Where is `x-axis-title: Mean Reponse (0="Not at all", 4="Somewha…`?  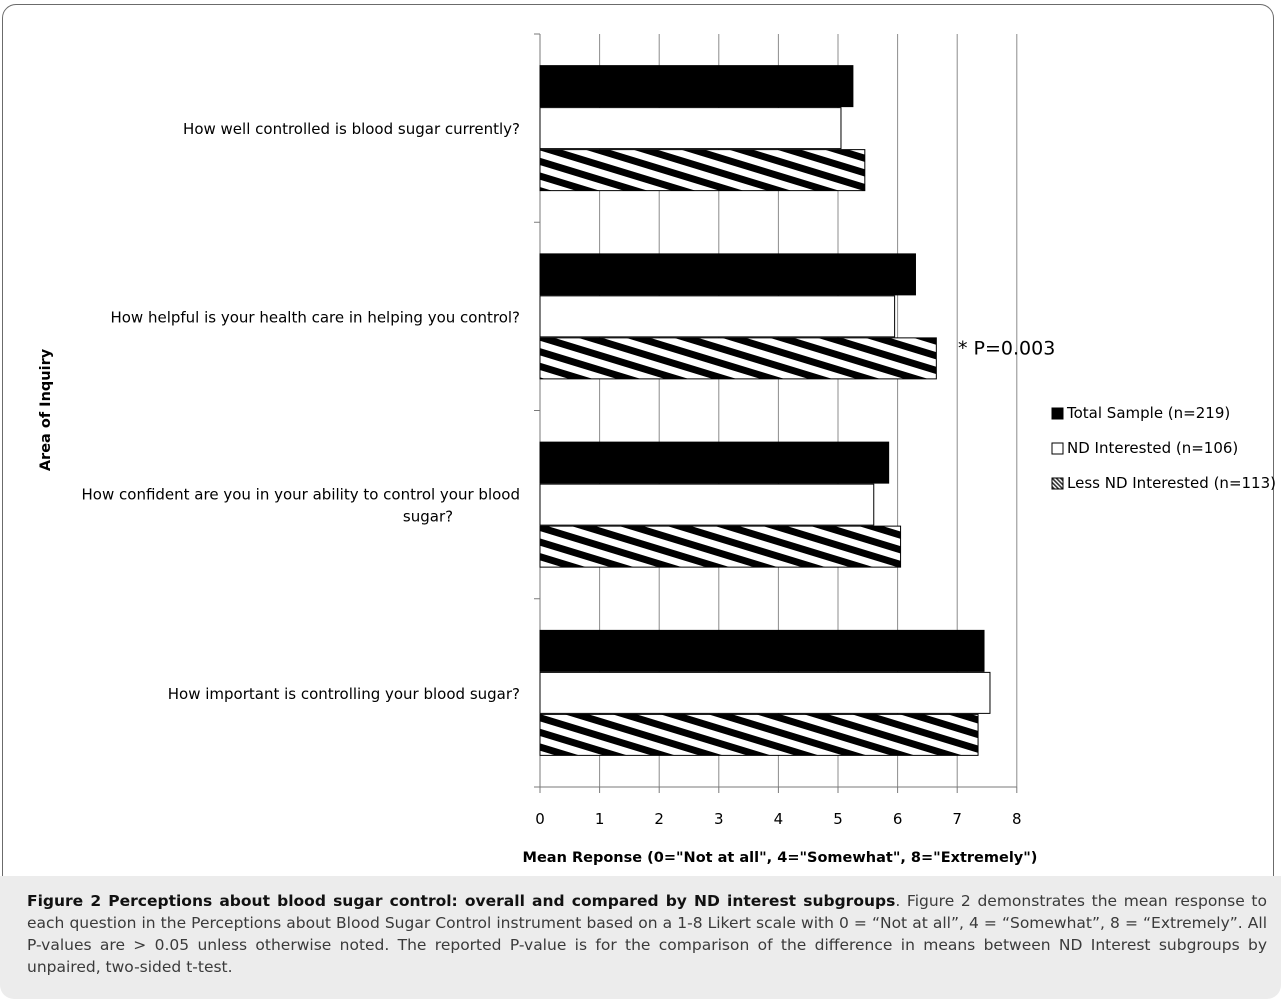
x-axis-title: Mean Reponse (0="Not at all", 4="Somewha… is located at coordinates (780, 858).